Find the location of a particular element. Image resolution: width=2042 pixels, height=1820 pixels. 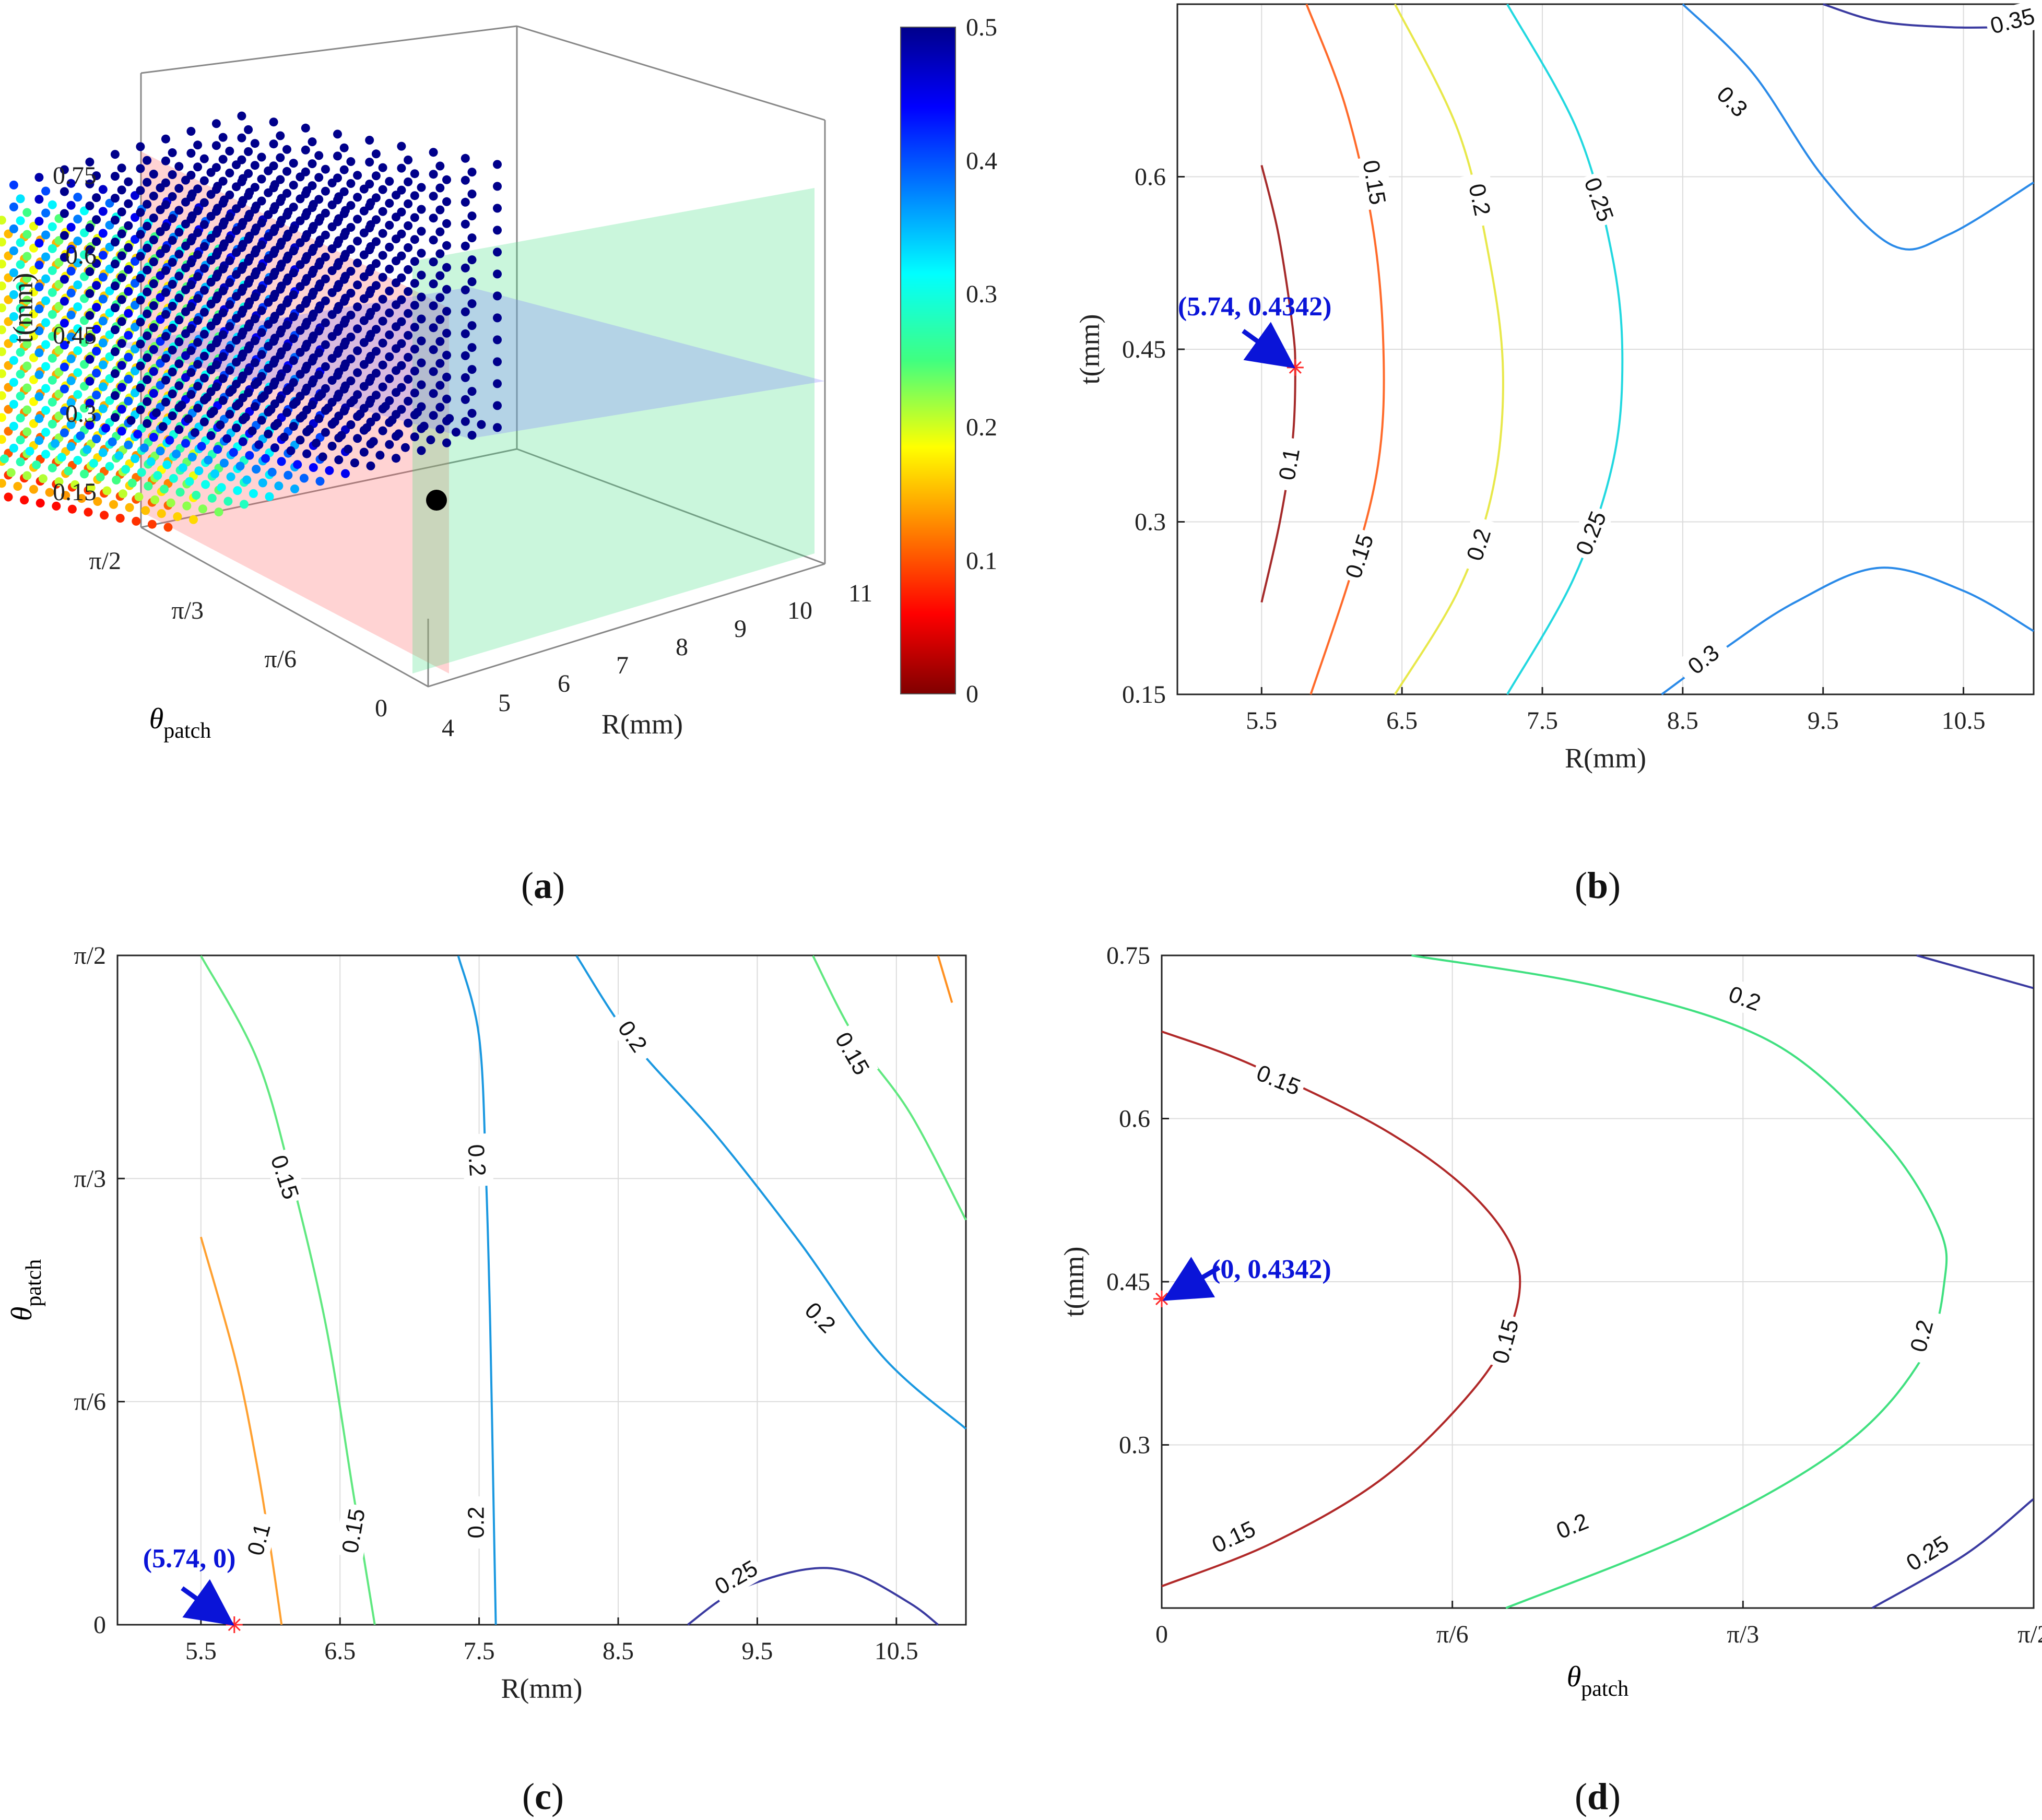

y-axis-label: t(mm) is located at coordinates (1074, 1282).